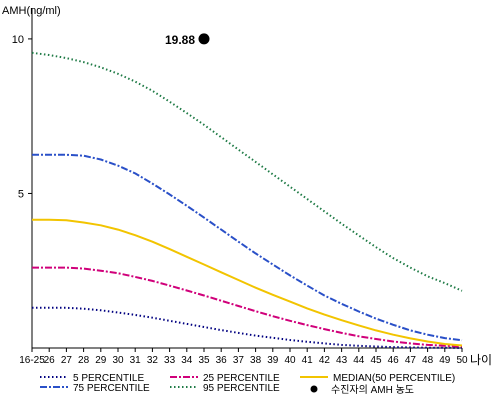 The image size is (500, 400). I want to click on x-tick-label: 16-25, so click(32, 360).